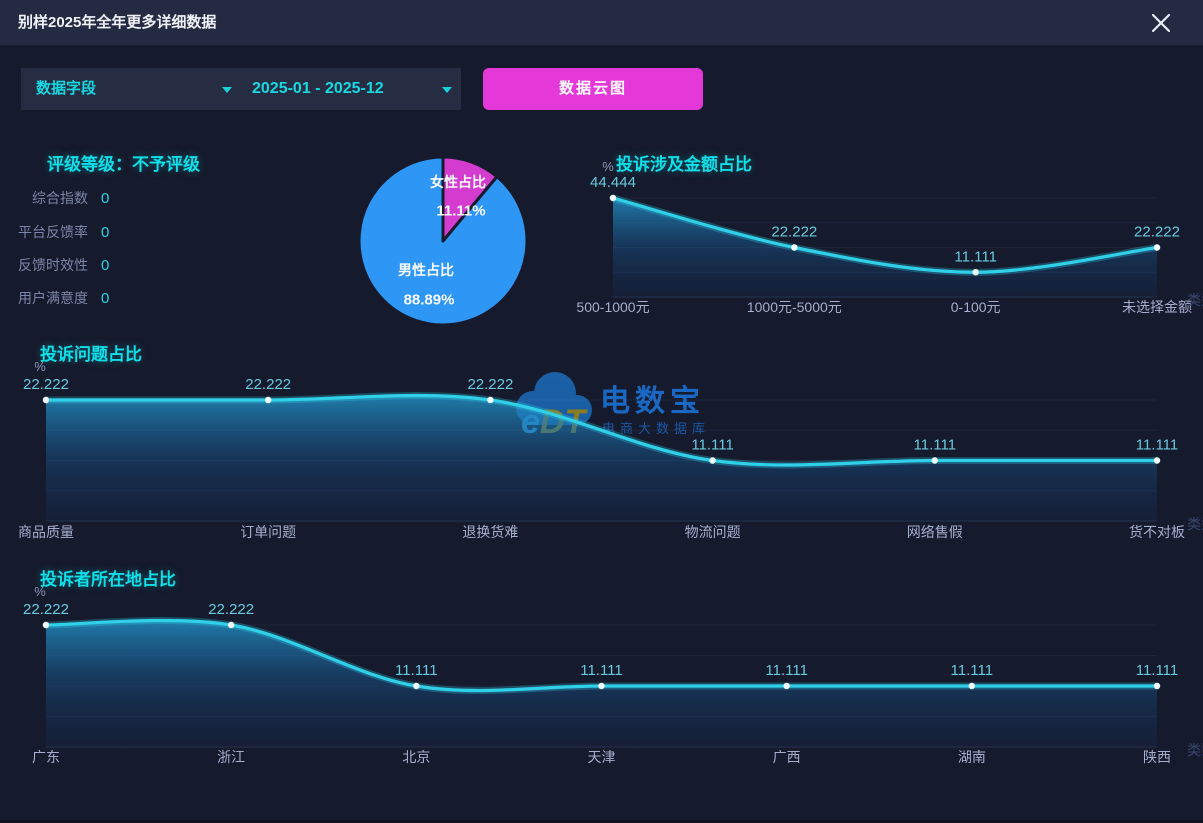  What do you see at coordinates (1157, 532) in the screenshot?
I see `svg-text: 货不对板` at bounding box center [1157, 532].